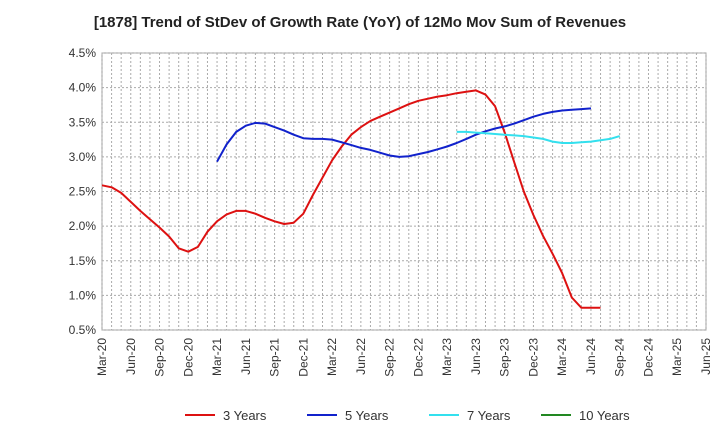 This screenshot has height=440, width=720. What do you see at coordinates (533, 357) in the screenshot?
I see `x-tick-label: Dec-23` at bounding box center [533, 357].